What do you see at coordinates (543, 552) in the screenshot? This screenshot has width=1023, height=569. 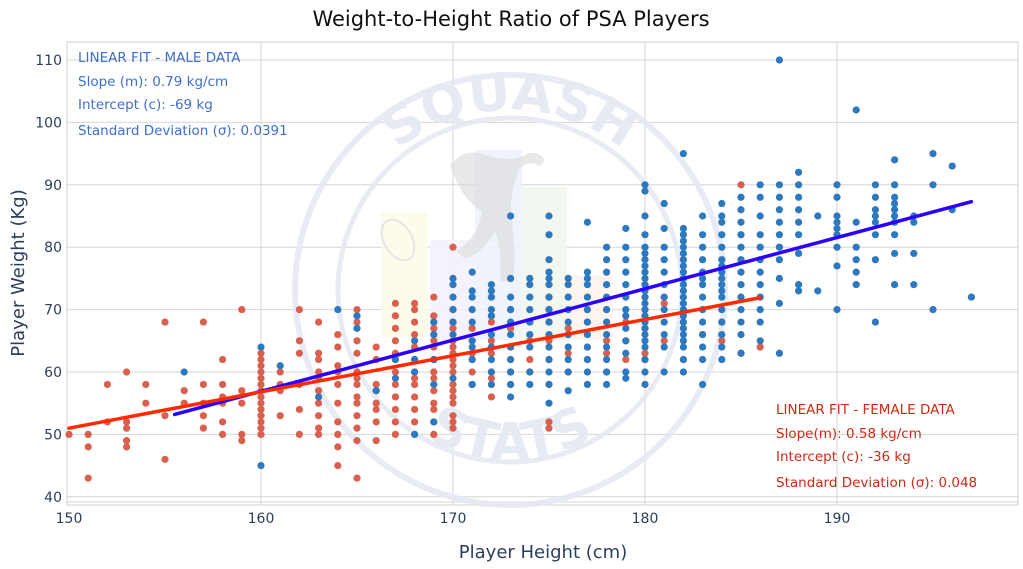 I see `x-axis-title: Player Height (cm)` at bounding box center [543, 552].